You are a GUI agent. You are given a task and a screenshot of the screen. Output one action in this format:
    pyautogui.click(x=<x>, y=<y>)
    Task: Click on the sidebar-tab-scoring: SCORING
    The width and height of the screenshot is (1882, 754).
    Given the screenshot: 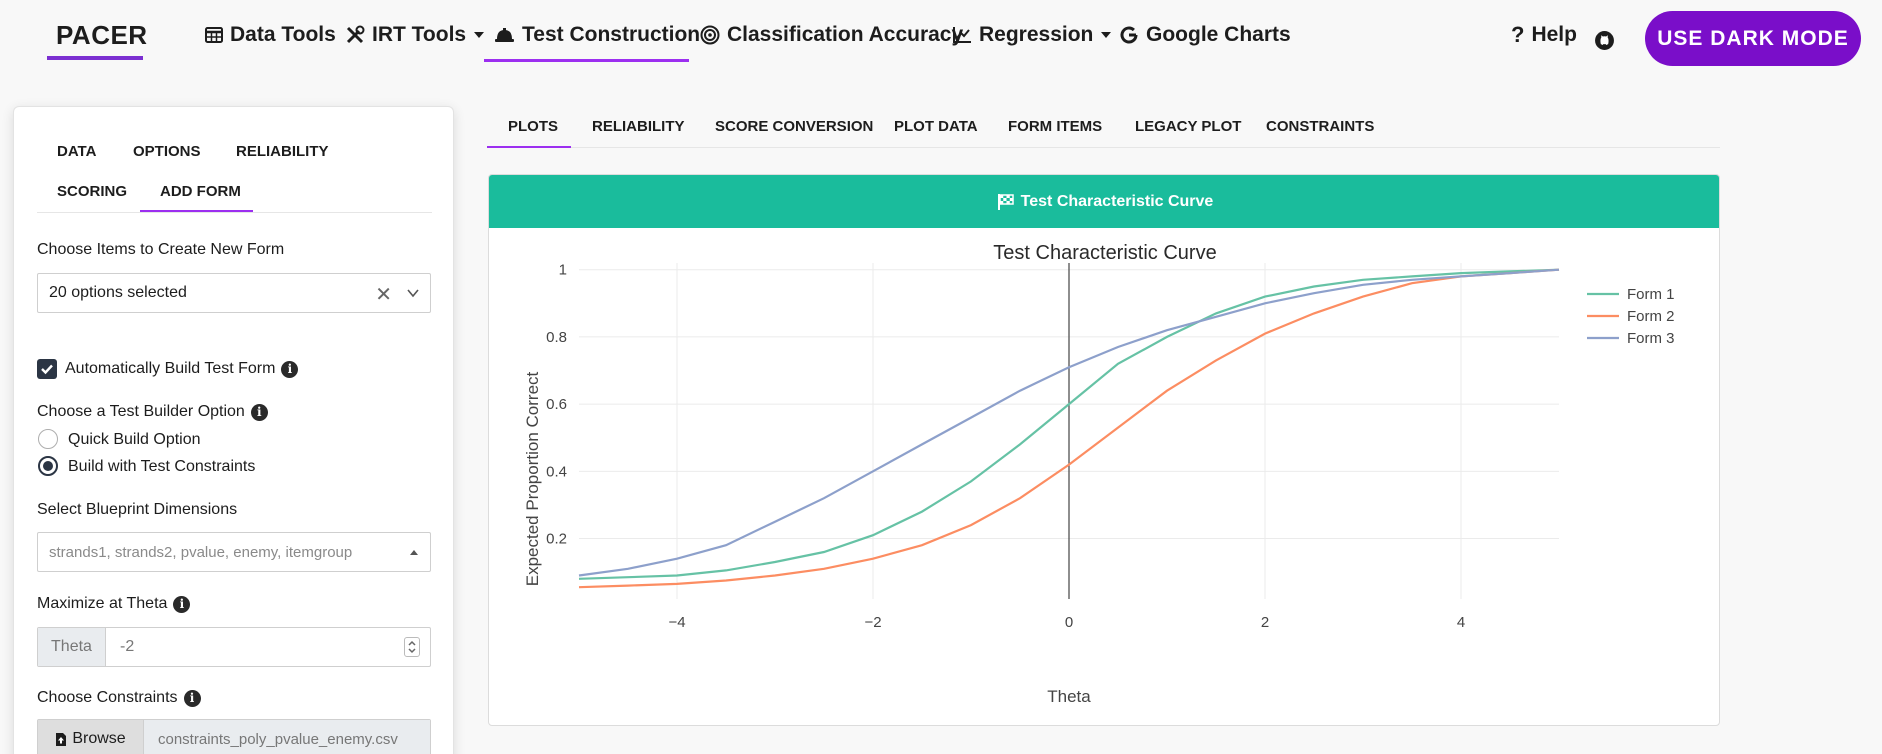 What is the action you would take?
    pyautogui.click(x=92, y=191)
    